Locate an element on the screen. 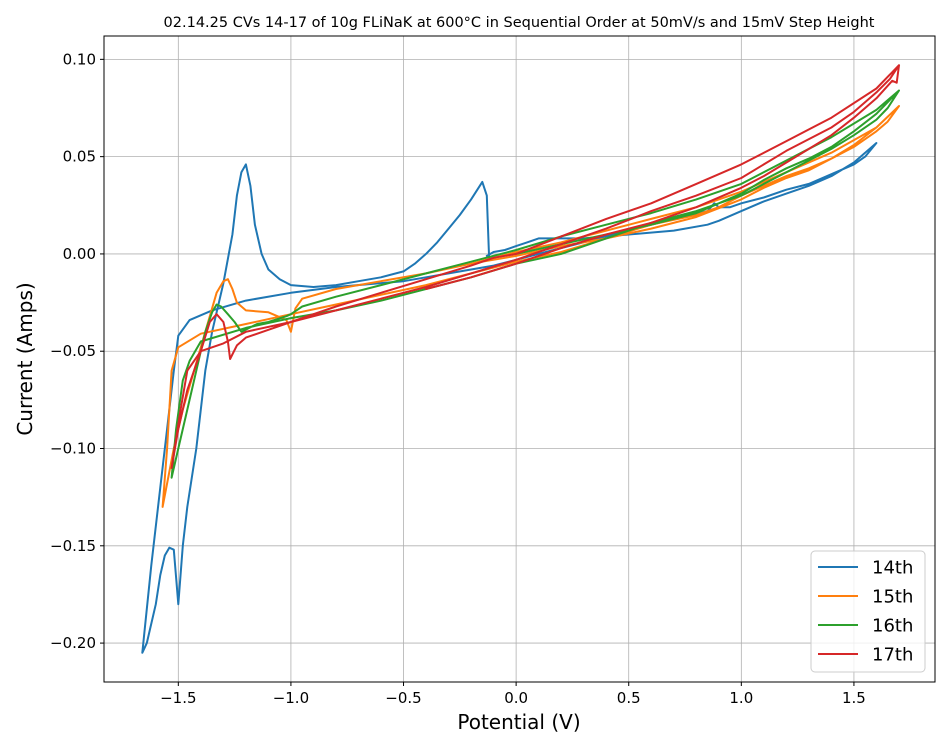 The image size is (950, 754). y-tick-label: 0.05 is located at coordinates (79, 157).